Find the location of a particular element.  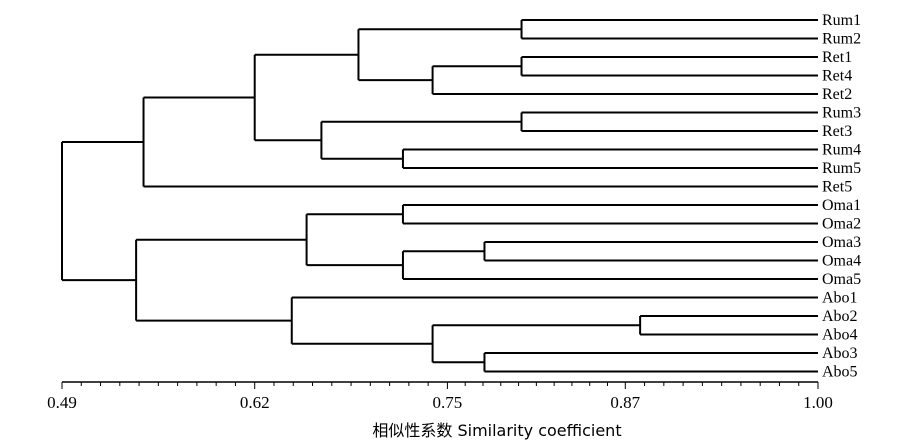

leaf-label: Rum3 is located at coordinates (841, 113).